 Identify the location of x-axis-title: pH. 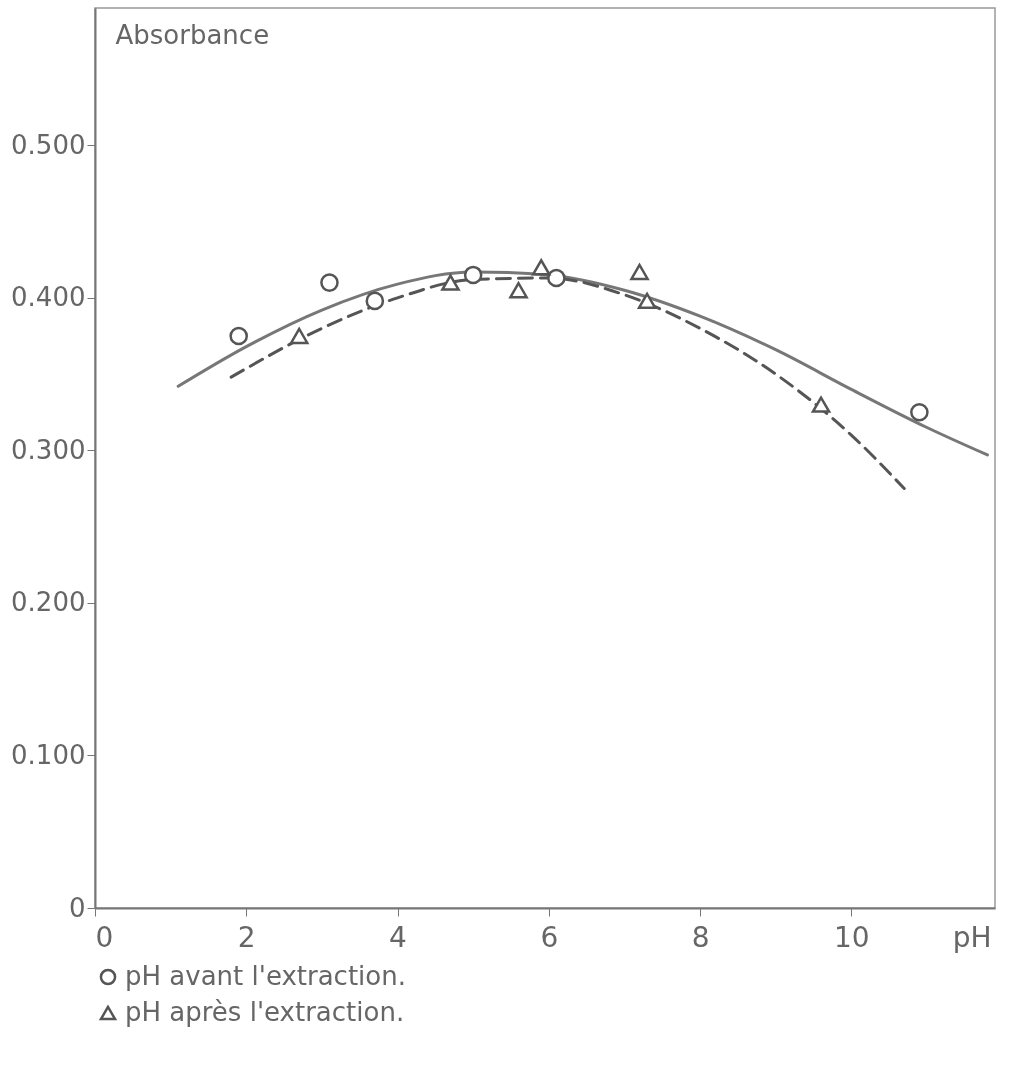
(972, 937).